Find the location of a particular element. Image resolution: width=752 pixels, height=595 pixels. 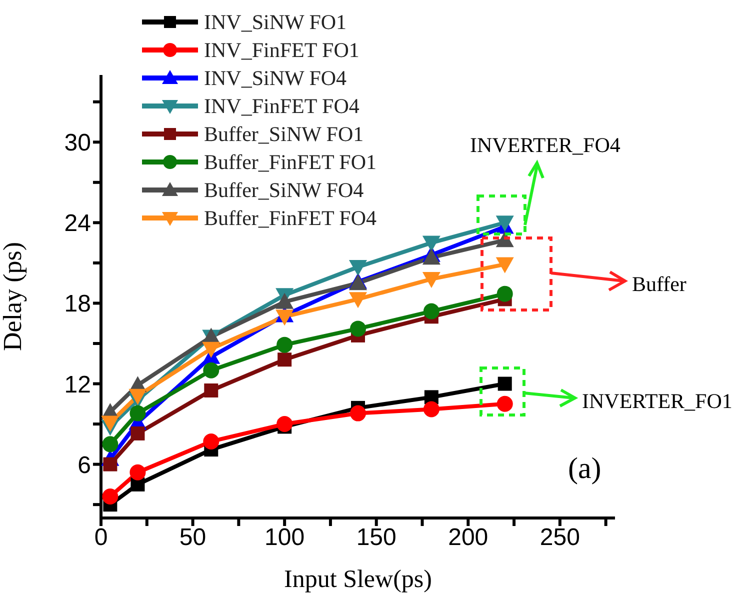

legend-label: Buffer_FinFET FO4 is located at coordinates (290, 218).